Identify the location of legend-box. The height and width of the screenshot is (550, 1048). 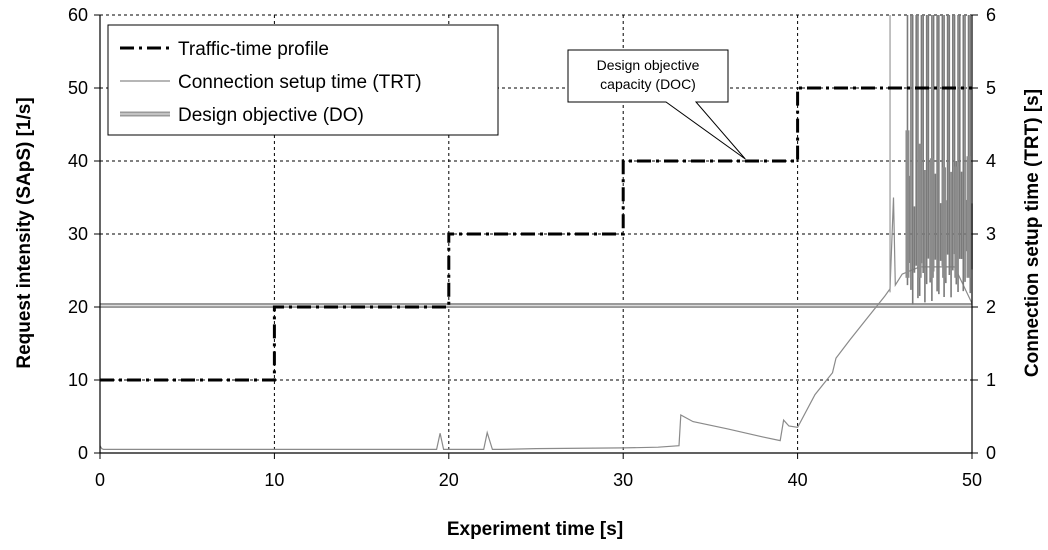
(303, 80).